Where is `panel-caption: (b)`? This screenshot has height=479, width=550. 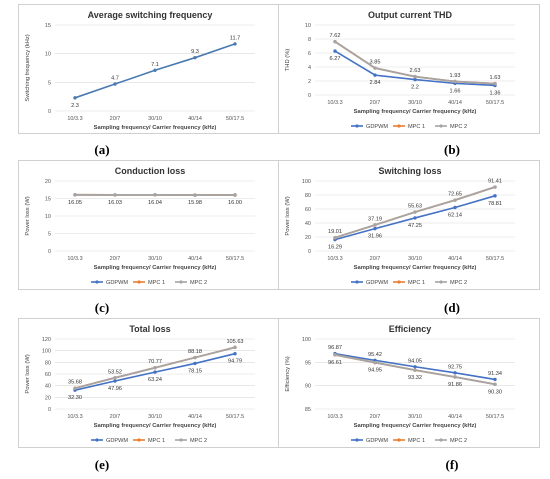 panel-caption: (b) is located at coordinates (452, 149).